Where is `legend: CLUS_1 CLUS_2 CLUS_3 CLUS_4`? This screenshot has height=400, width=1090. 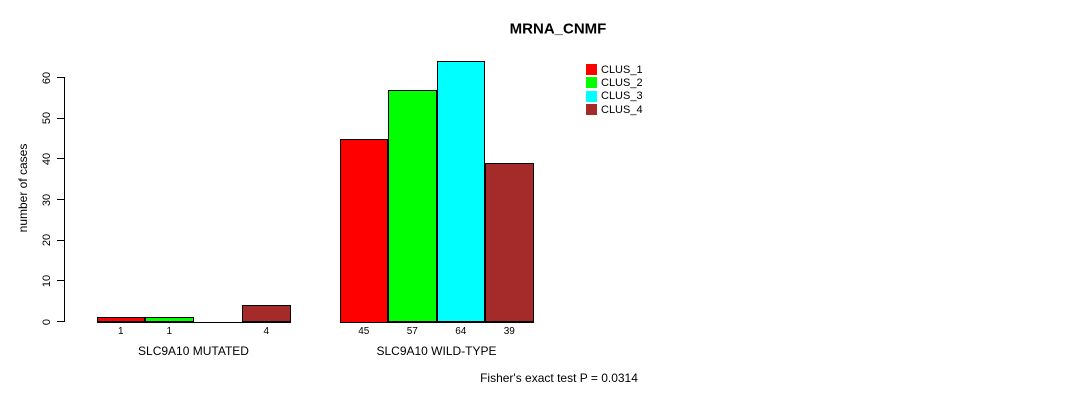
legend: CLUS_1 CLUS_2 CLUS_3 CLUS_4 is located at coordinates (614, 89).